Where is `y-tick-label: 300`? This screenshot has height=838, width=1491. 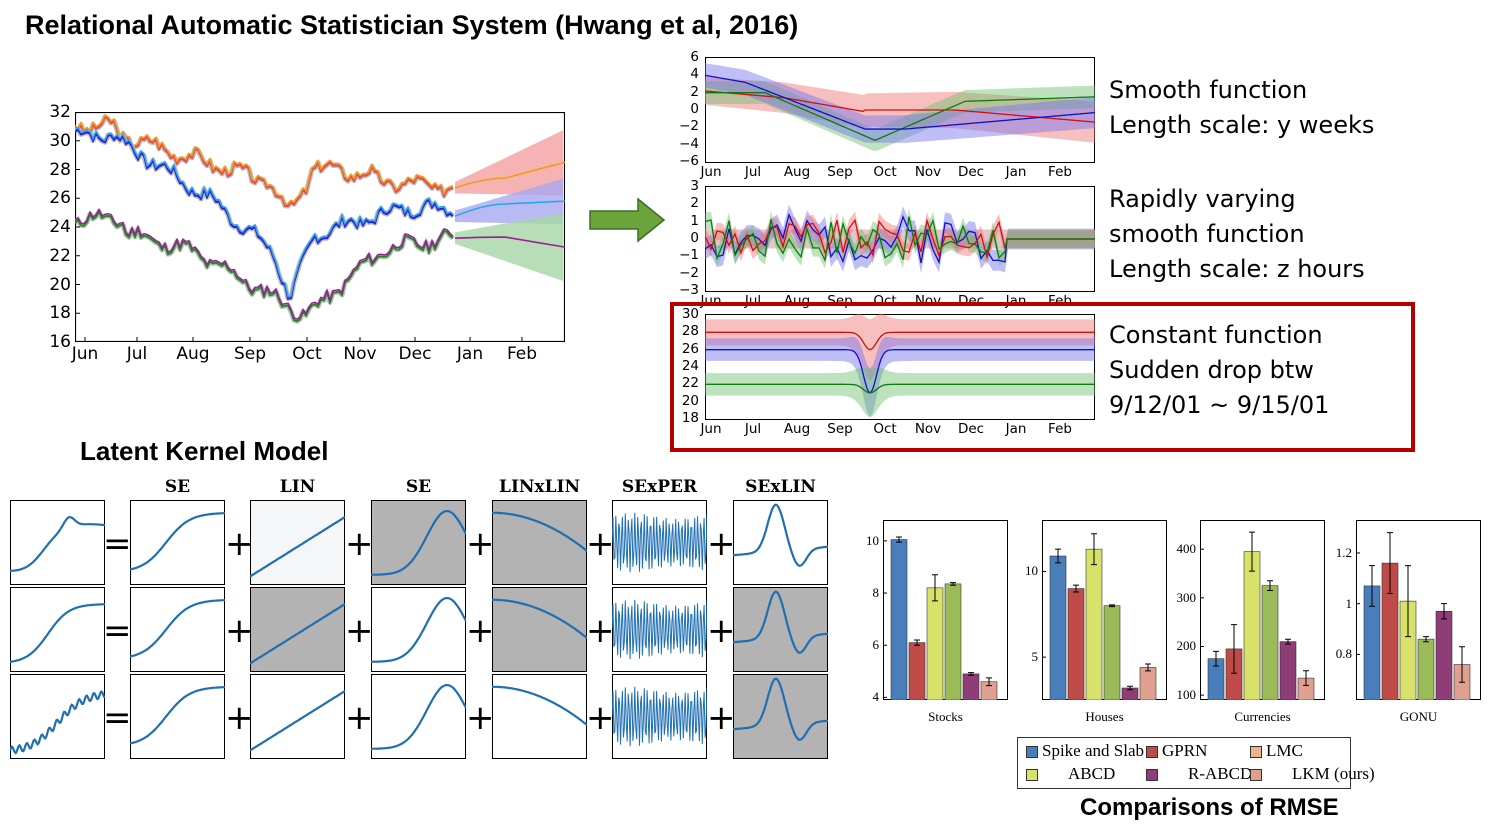
y-tick-label: 300 is located at coordinates (1186, 597).